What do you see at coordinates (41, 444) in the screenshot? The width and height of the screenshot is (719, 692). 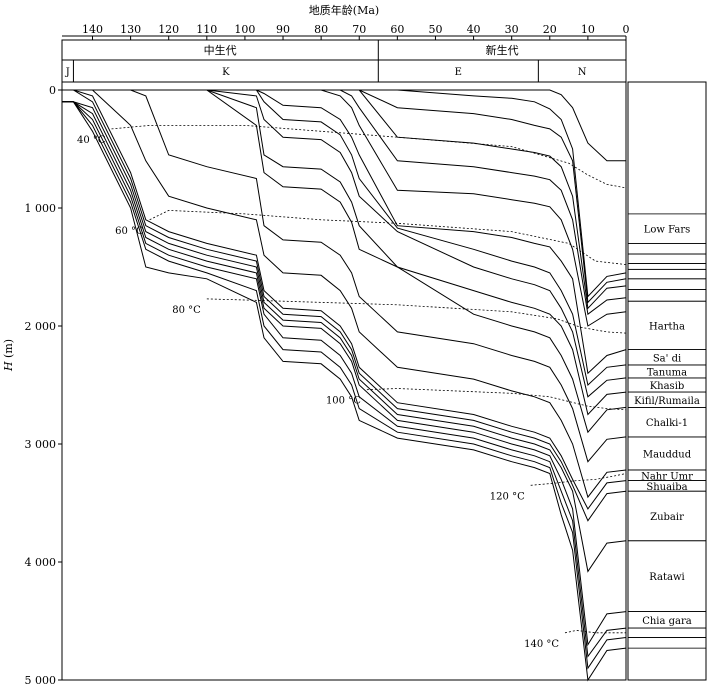 I see `y-tick-label: 3 000` at bounding box center [41, 444].